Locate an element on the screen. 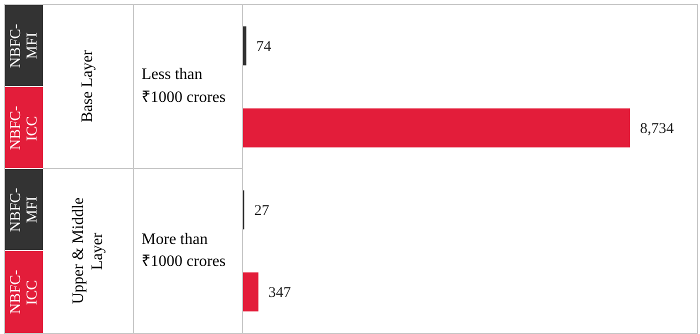 The height and width of the screenshot is (334, 700). text: Base Layer is located at coordinates (88, 86).